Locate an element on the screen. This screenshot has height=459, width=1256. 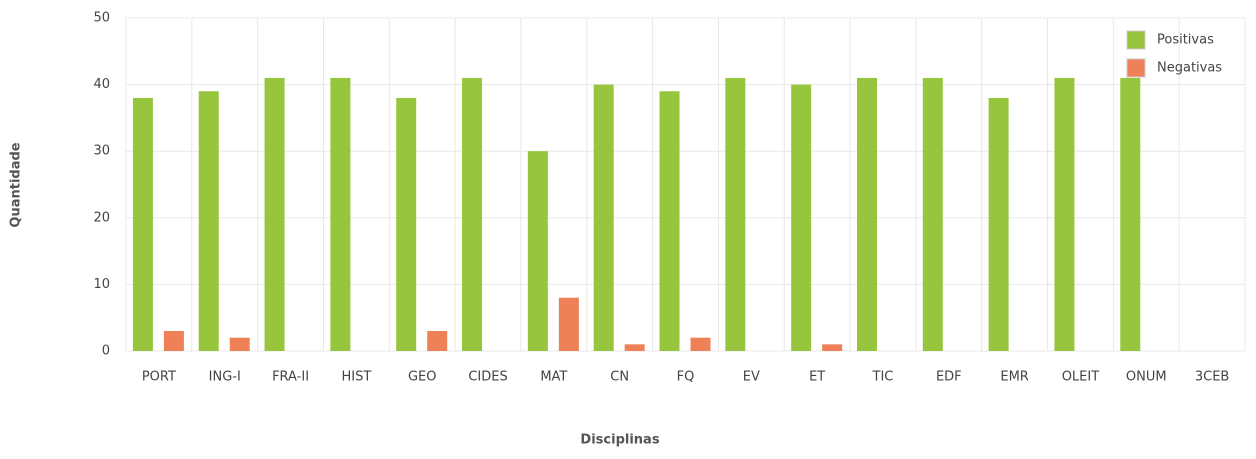
x-tick-label: CN is located at coordinates (619, 377).